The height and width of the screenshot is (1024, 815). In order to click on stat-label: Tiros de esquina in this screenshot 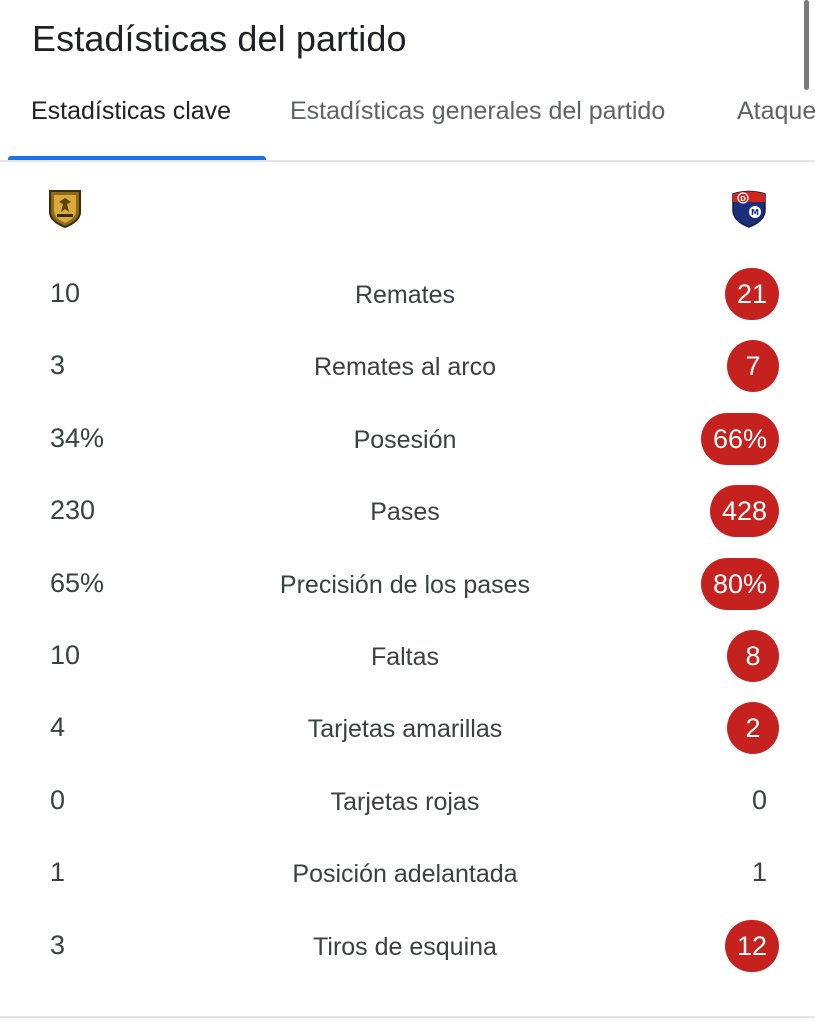, I will do `click(405, 946)`.